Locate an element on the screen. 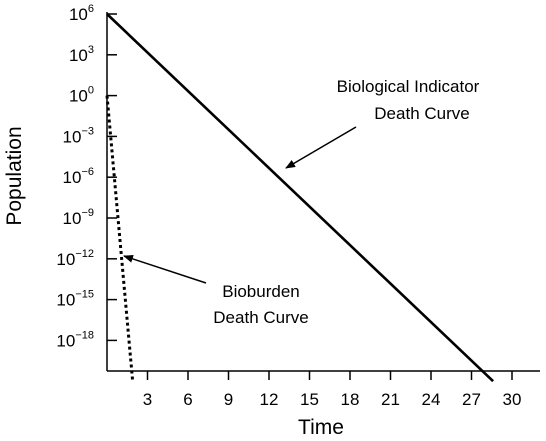  y-tick-label: 10⁻⁶ is located at coordinates (78, 176).